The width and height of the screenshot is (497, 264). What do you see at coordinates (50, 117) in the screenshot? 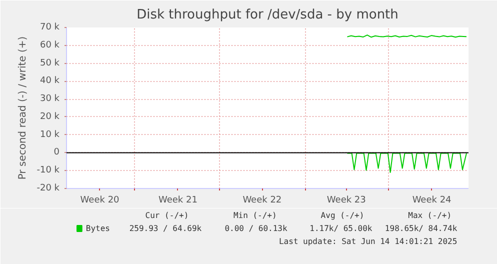
I see `y-tick-label: 20 k` at bounding box center [50, 117].